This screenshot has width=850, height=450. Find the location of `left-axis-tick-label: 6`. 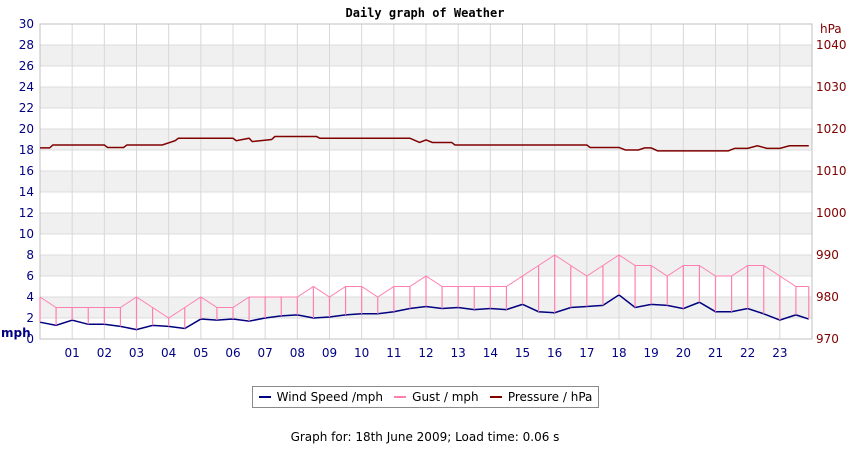

left-axis-tick-label: 6 is located at coordinates (30, 276).